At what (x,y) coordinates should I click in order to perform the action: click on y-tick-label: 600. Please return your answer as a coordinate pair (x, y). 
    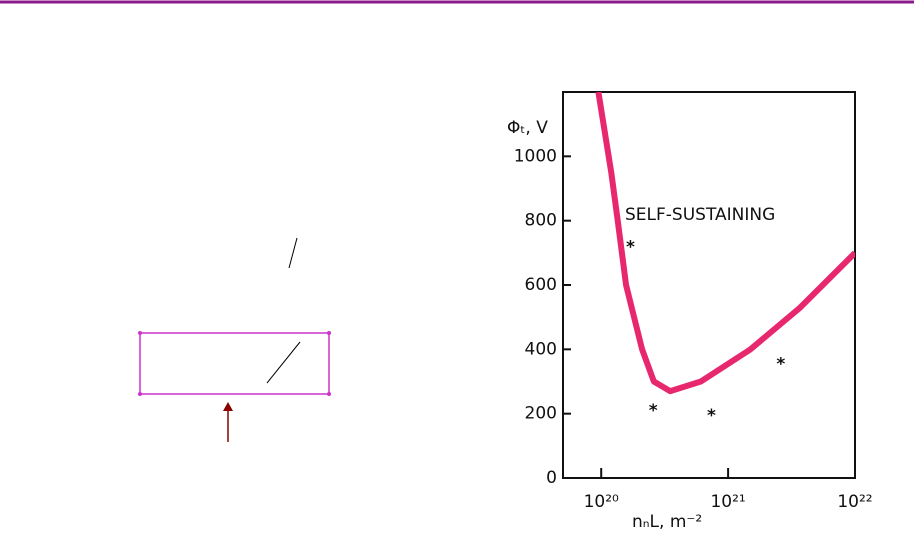
    Looking at the image, I should click on (541, 285).